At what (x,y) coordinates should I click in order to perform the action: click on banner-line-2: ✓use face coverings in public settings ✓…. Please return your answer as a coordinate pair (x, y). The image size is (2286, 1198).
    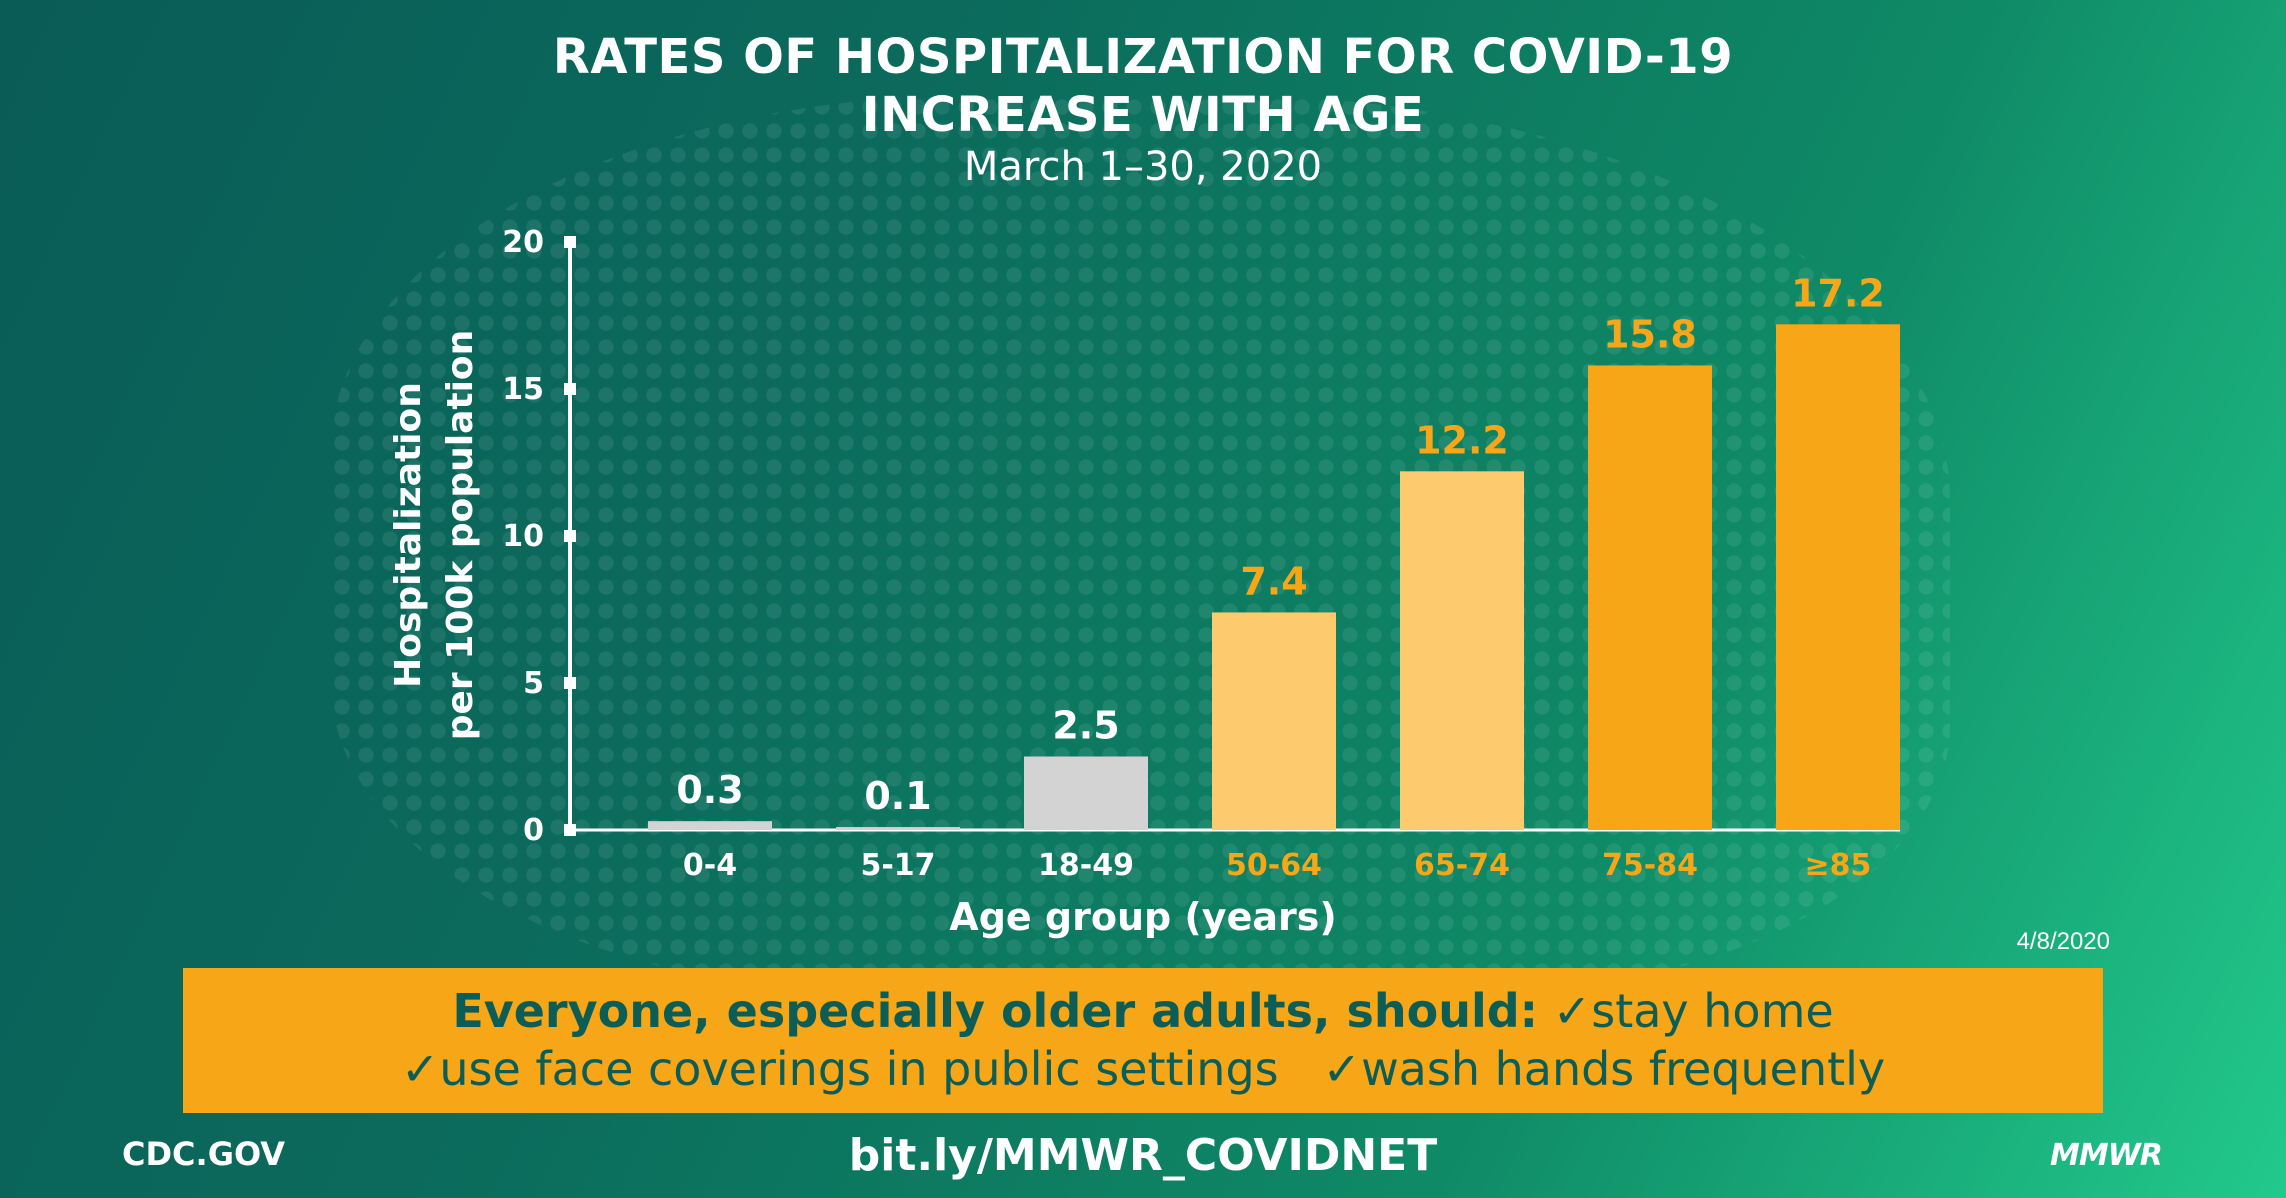
    Looking at the image, I should click on (1143, 1069).